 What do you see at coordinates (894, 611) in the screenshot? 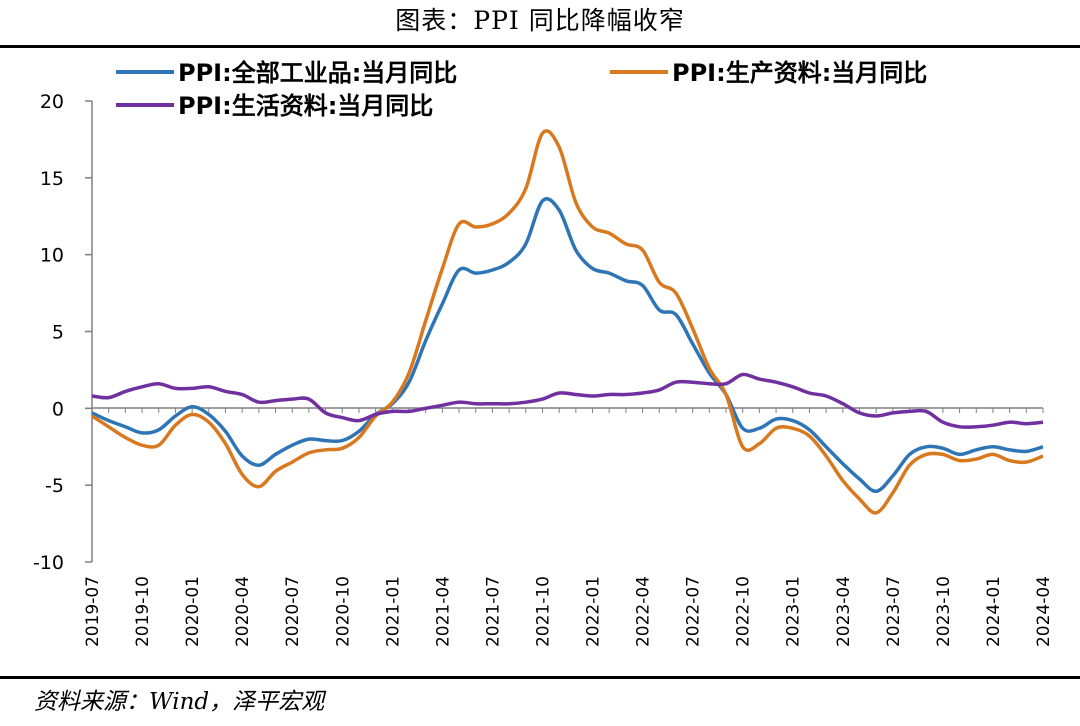
I see `x-tick-label: 2023-07` at bounding box center [894, 611].